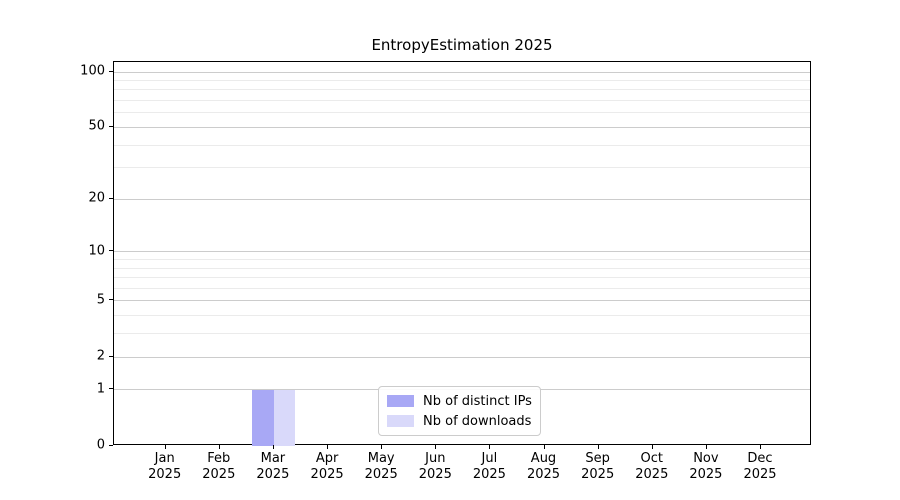 This screenshot has height=500, width=900. What do you see at coordinates (462, 45) in the screenshot?
I see `chart-title: EntropyEstimation 2025` at bounding box center [462, 45].